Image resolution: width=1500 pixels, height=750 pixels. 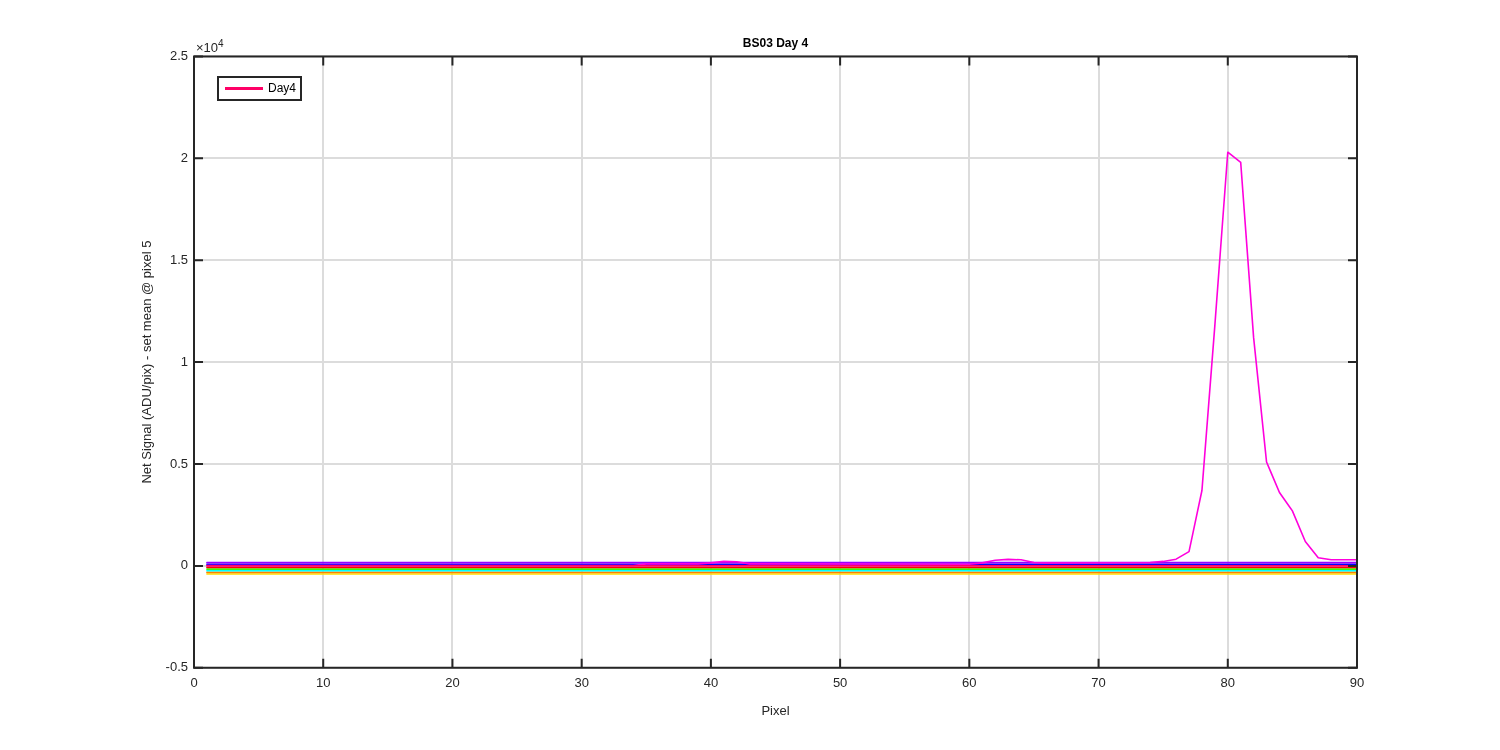 I want to click on chart-title: BS03 Day 4, so click(x=775, y=42).